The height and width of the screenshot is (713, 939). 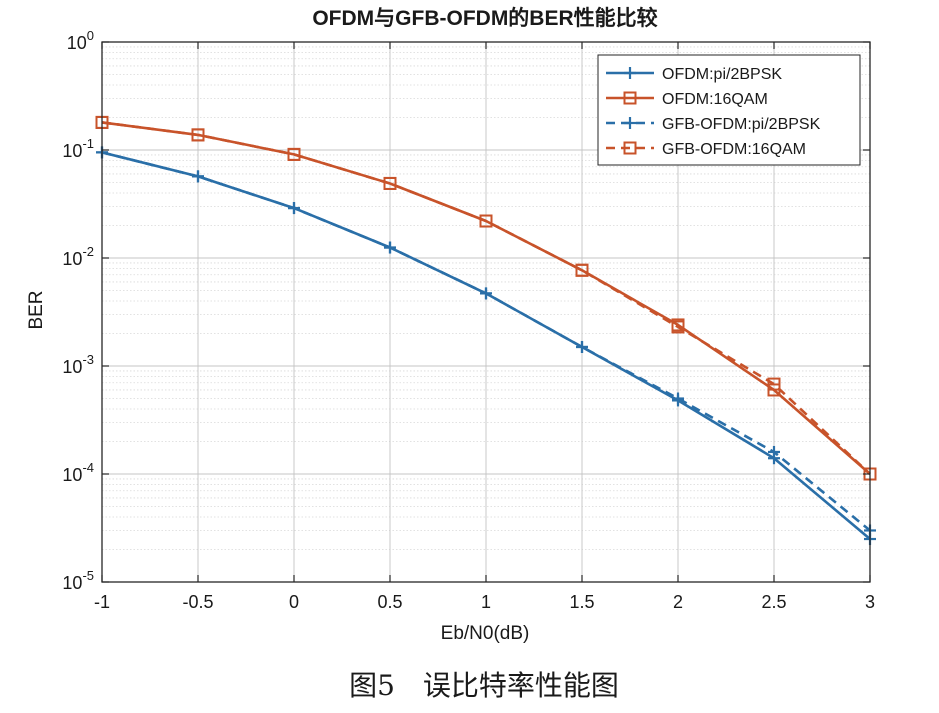 I want to click on x-tick-label: 3, so click(x=870, y=602).